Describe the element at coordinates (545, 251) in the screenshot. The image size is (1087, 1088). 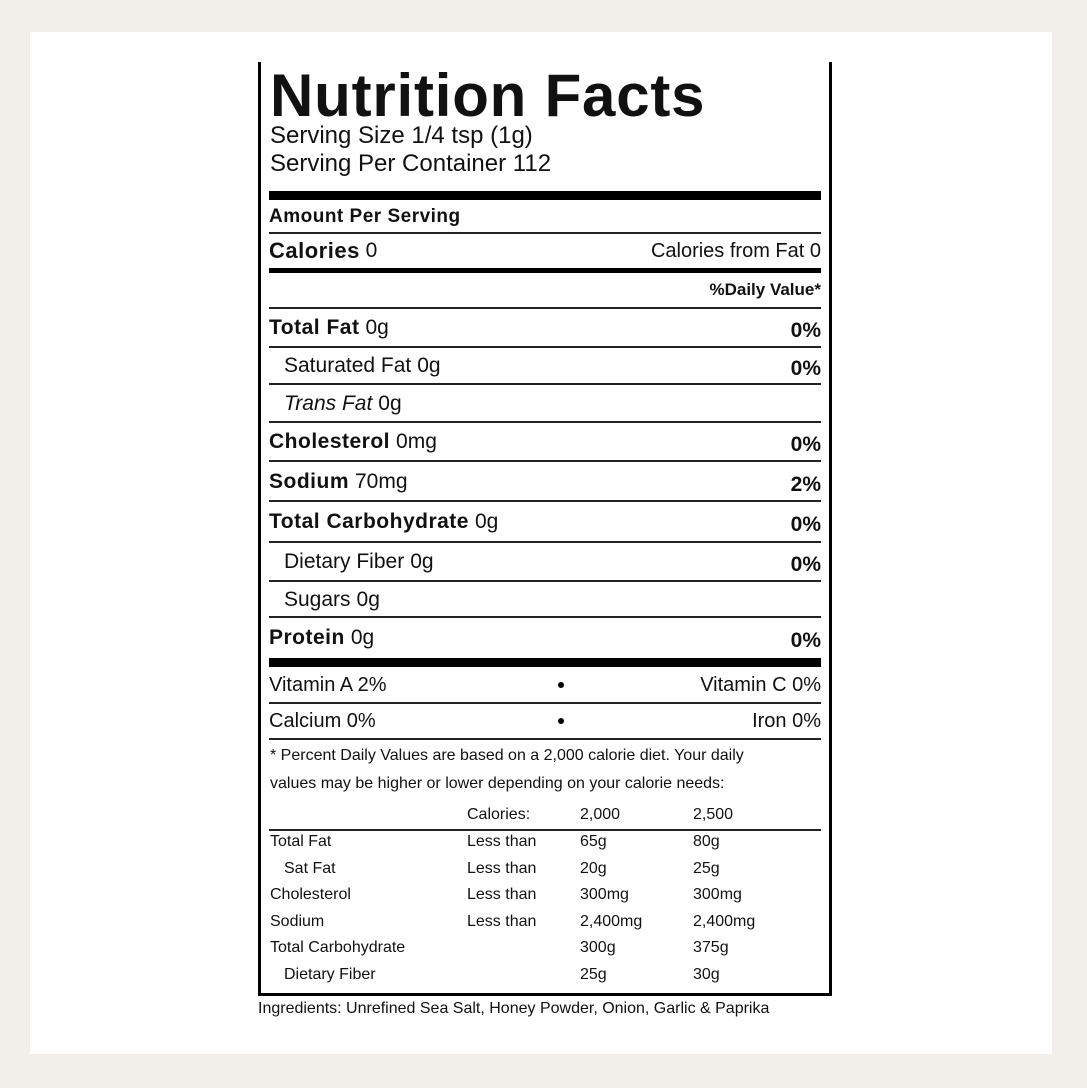
I see `calories-row: Calories 0 Calories from Fat 0` at that location.